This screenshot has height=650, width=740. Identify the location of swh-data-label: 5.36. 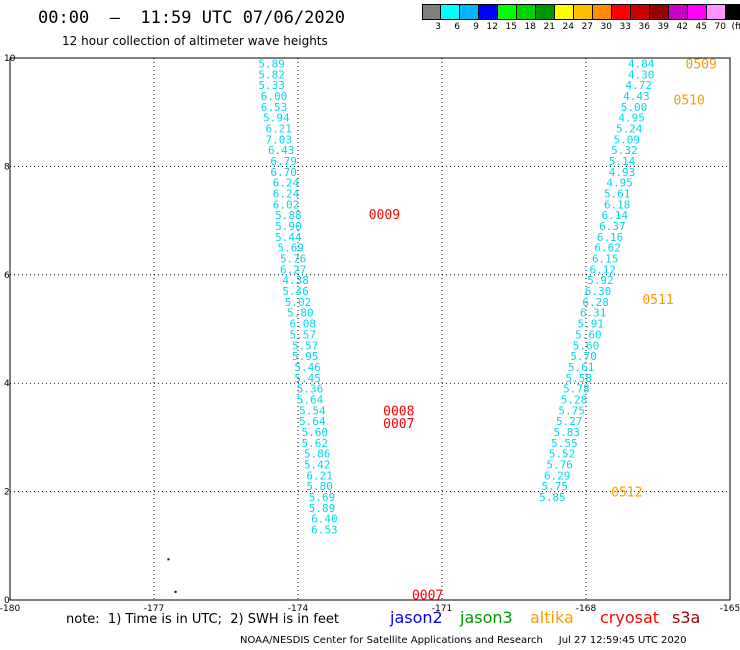
(310, 389).